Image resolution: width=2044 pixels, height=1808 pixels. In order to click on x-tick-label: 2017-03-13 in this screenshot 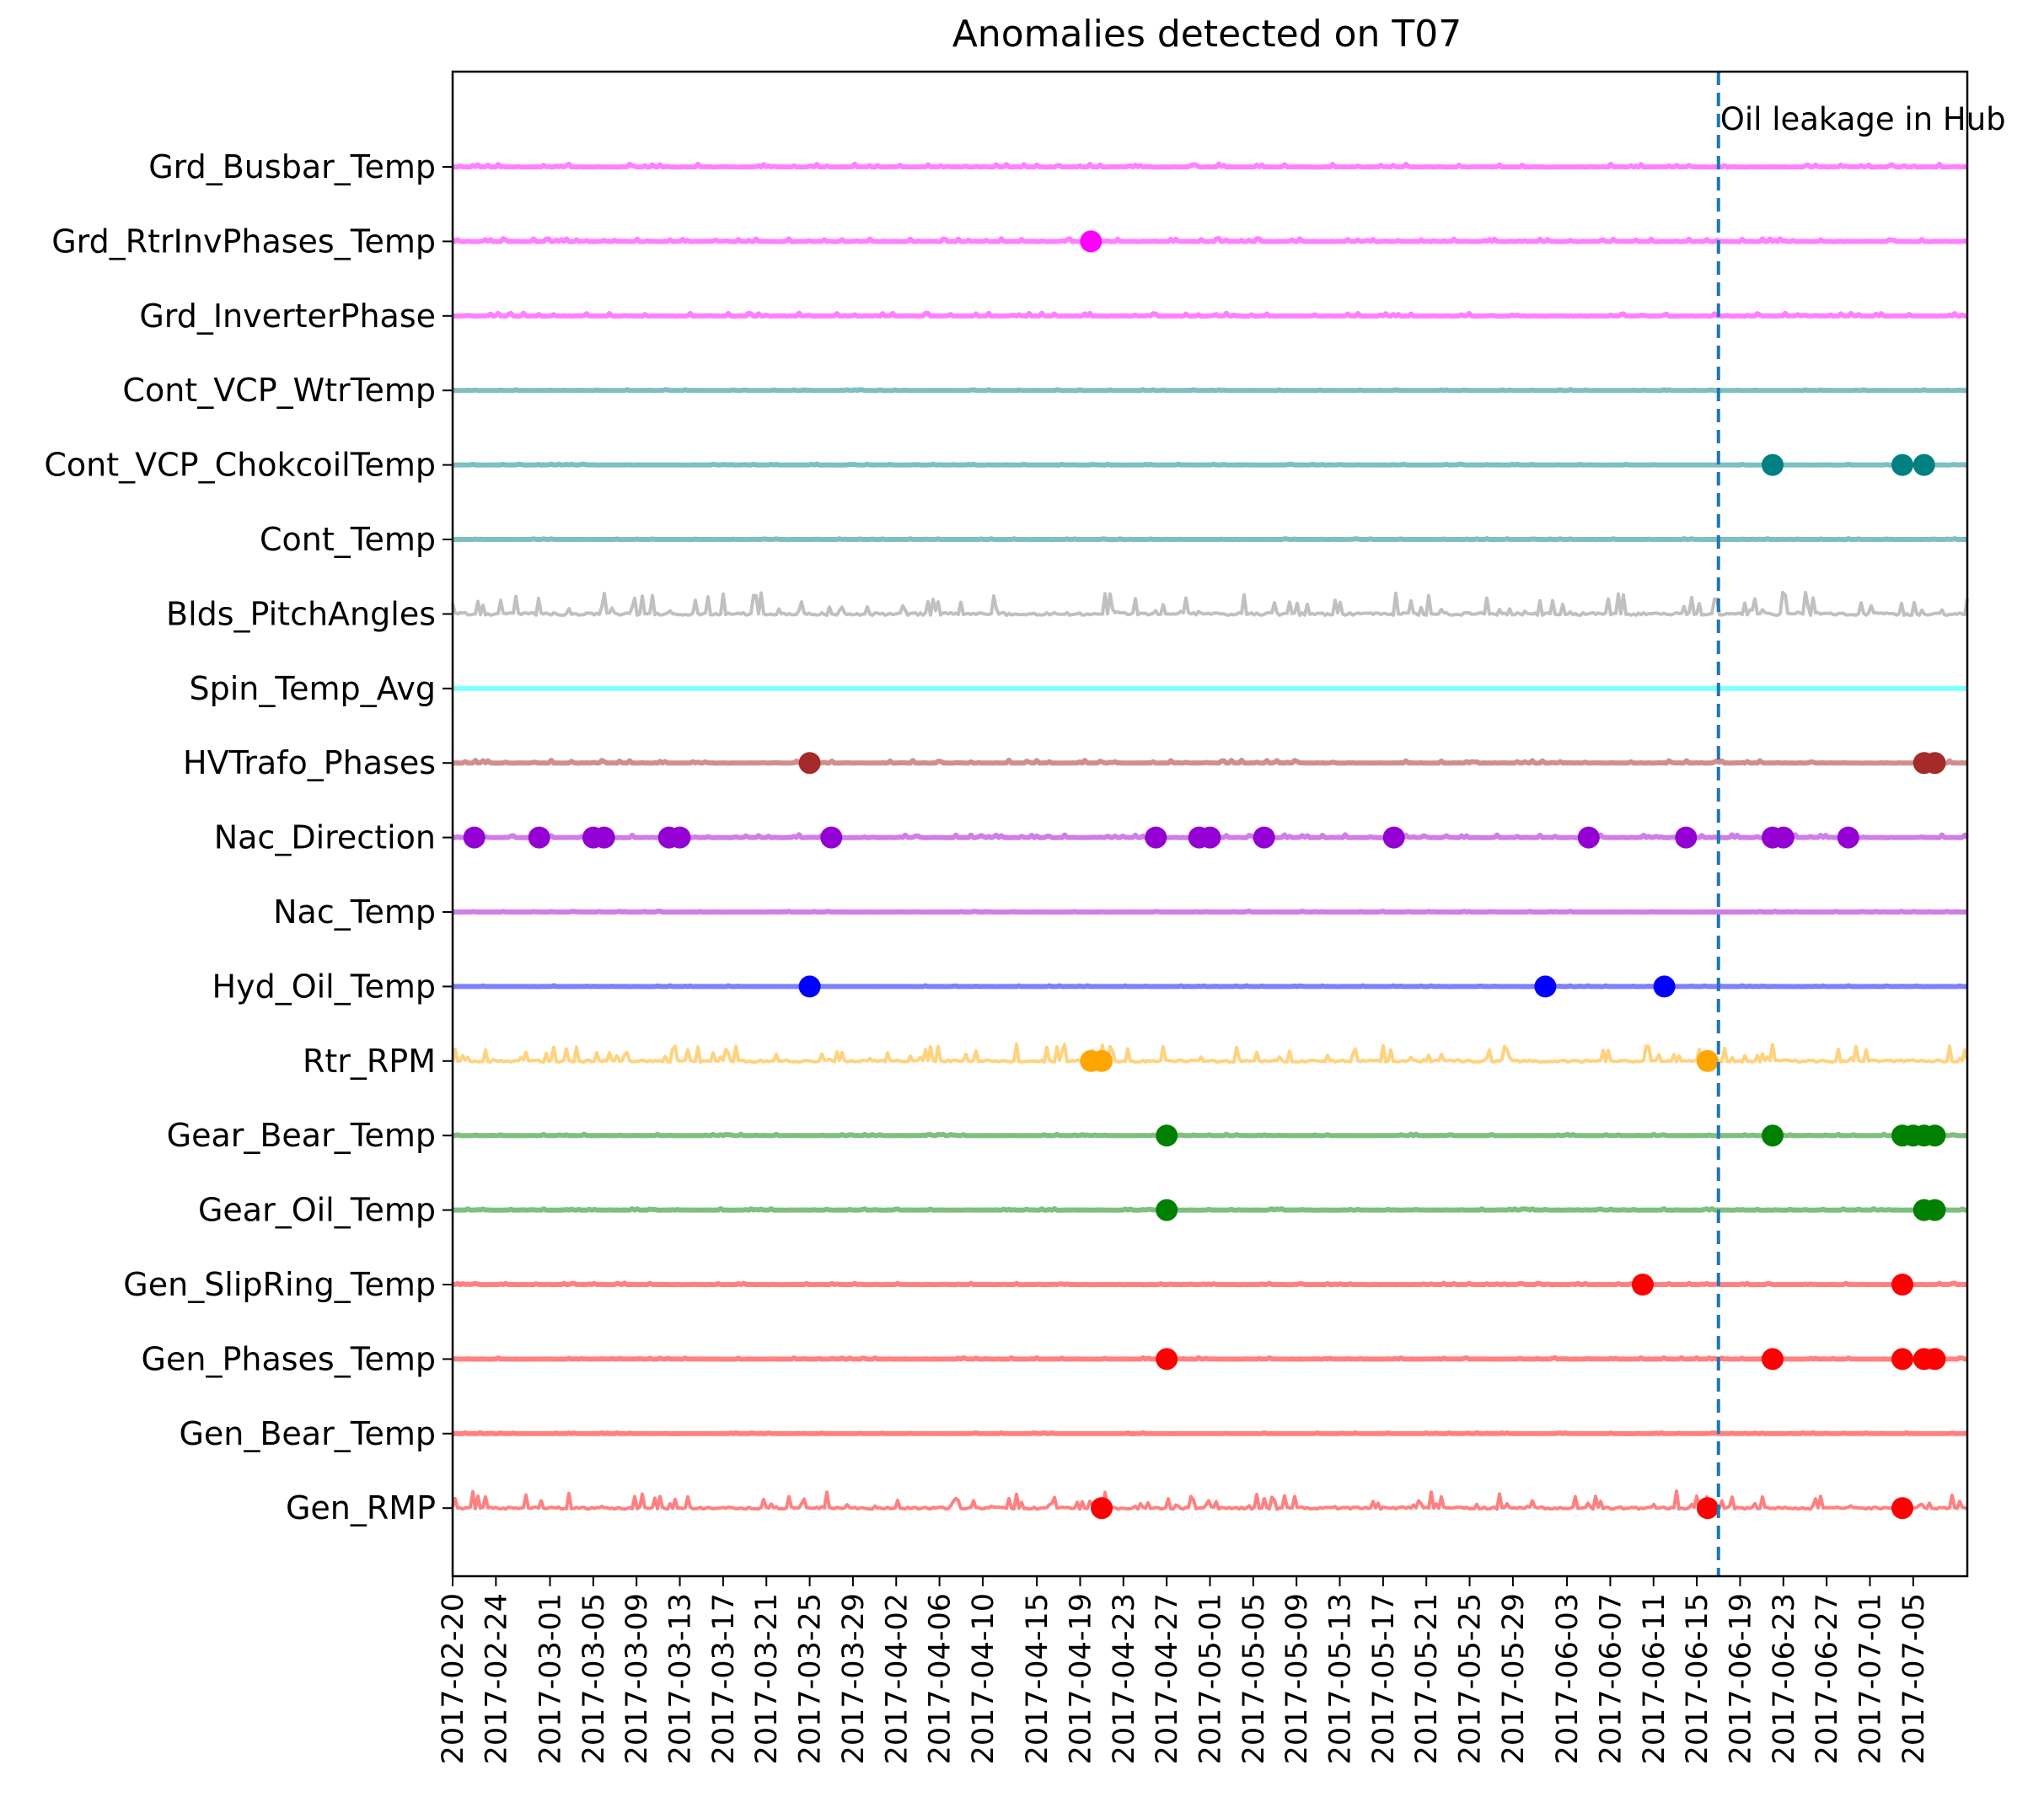, I will do `click(681, 1678)`.